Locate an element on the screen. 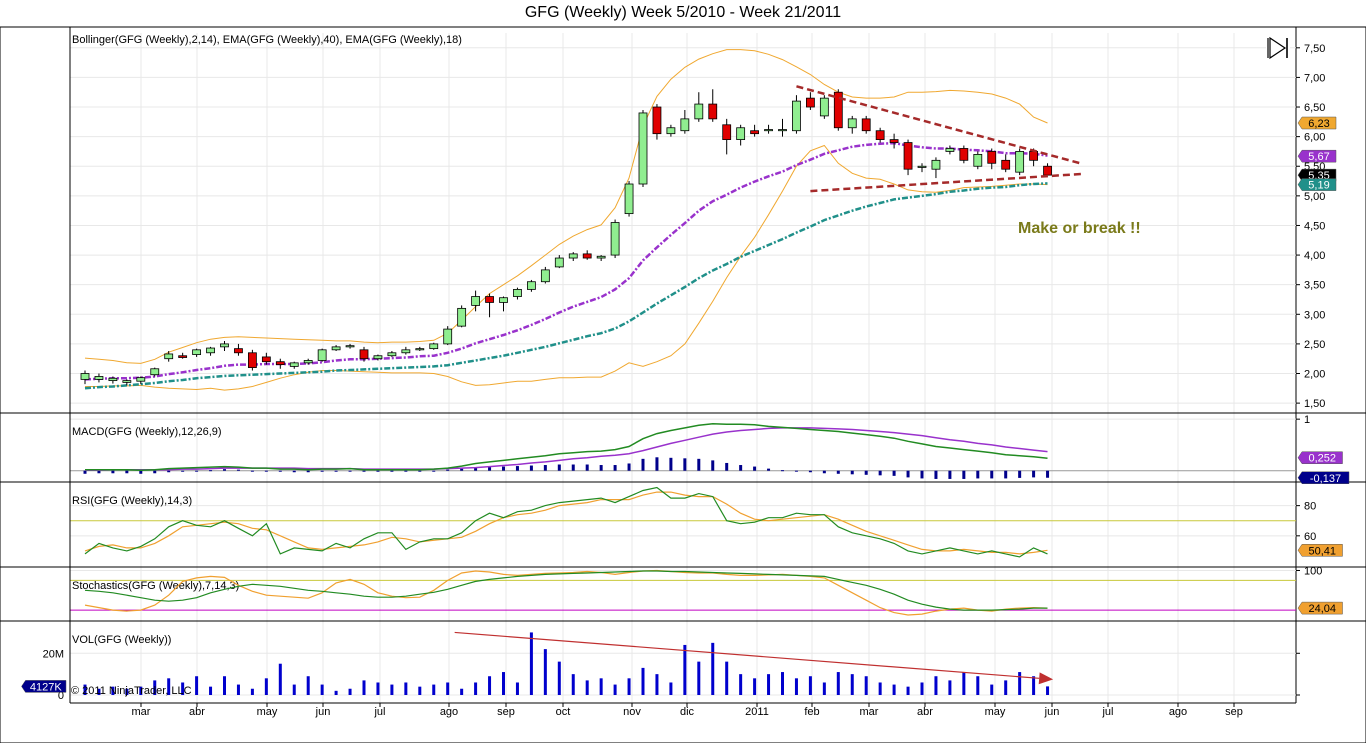 This screenshot has width=1366, height=743. macd-histogram-badge-shape is located at coordinates (1323, 478).